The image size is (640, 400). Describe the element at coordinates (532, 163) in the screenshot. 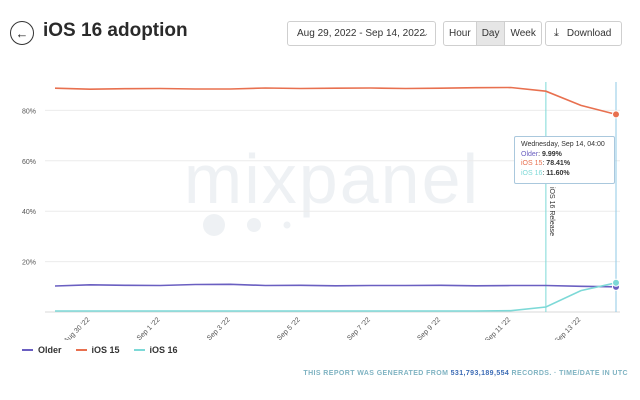

I see `tooltip-label: iOS 15` at that location.